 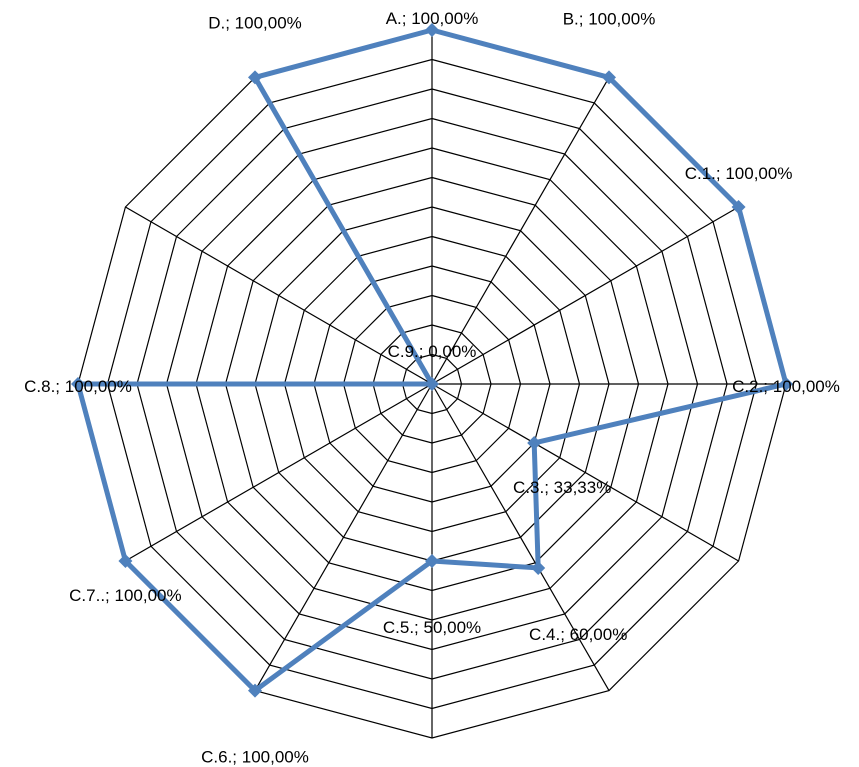 What do you see at coordinates (255, 757) in the screenshot?
I see `data-label: C.6.; 100,00%` at bounding box center [255, 757].